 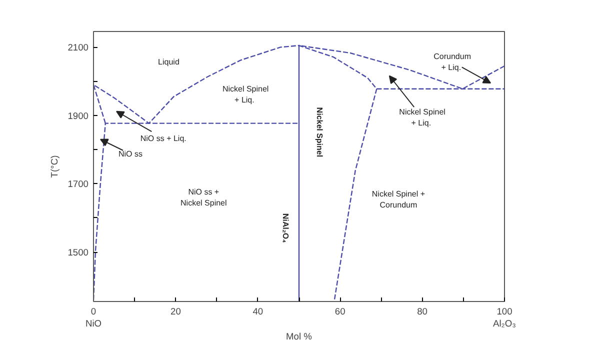 I want to click on annotation: NiO ss + Liq., so click(x=163, y=138).